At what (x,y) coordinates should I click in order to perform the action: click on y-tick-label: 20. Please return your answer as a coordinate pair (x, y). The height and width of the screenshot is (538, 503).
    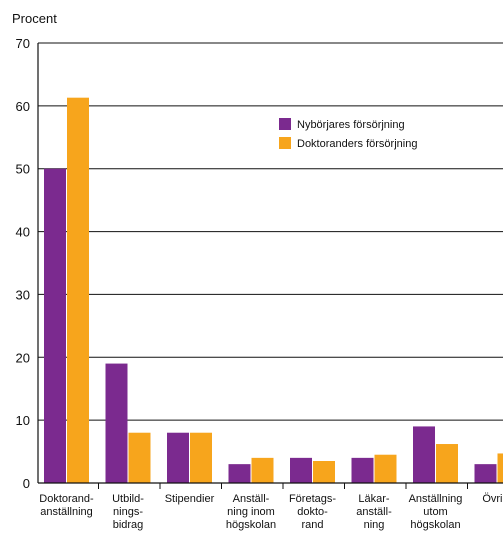
    Looking at the image, I should click on (23, 357).